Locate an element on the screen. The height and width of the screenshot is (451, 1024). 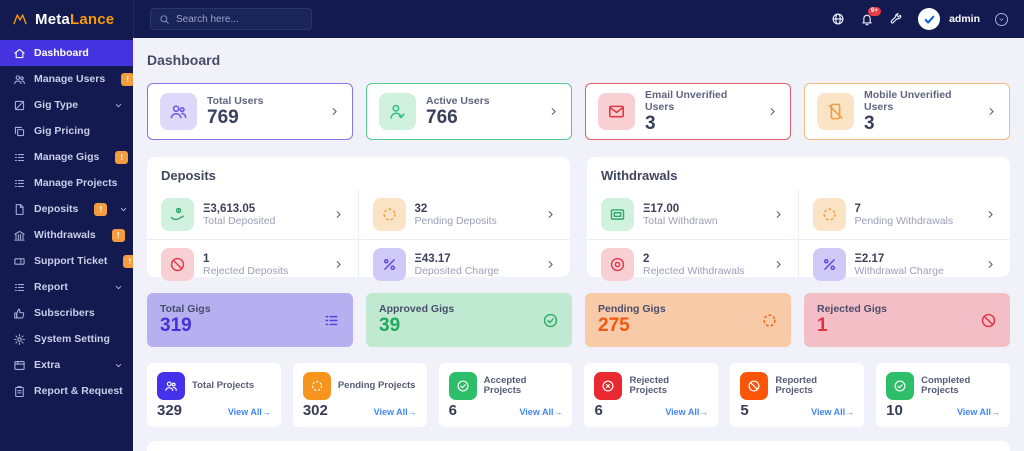
notifications-button: 9+ is located at coordinates (871, 16).